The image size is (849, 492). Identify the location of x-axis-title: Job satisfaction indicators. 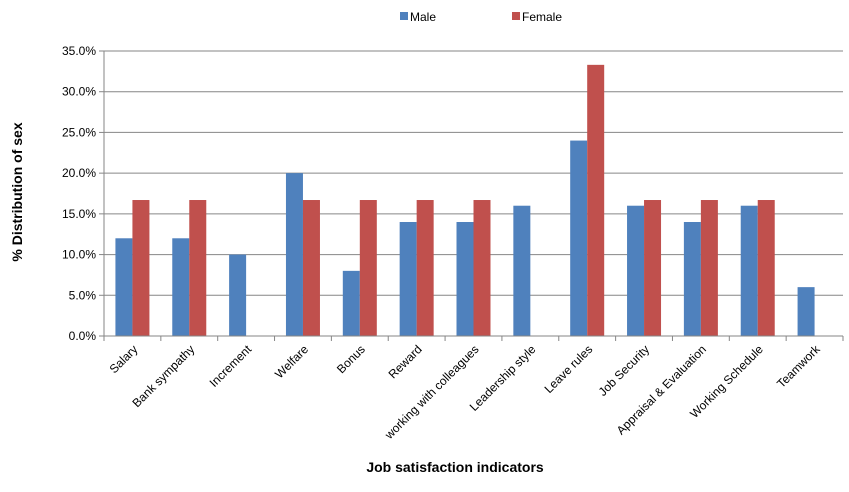
(455, 467).